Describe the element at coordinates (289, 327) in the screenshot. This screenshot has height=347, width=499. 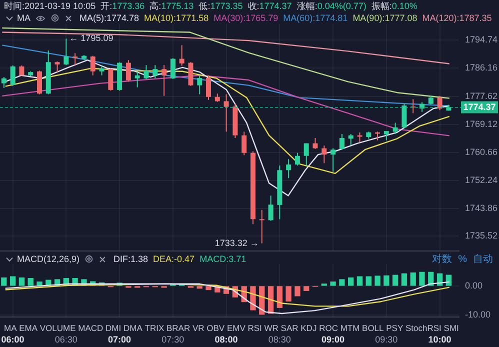
I see `text: SAR` at that location.